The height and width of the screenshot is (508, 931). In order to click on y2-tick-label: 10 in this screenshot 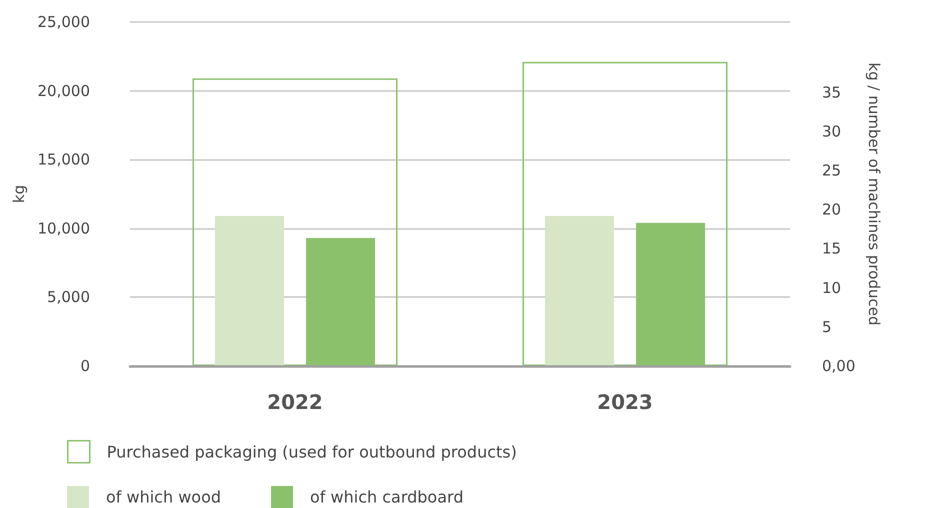, I will do `click(832, 287)`.